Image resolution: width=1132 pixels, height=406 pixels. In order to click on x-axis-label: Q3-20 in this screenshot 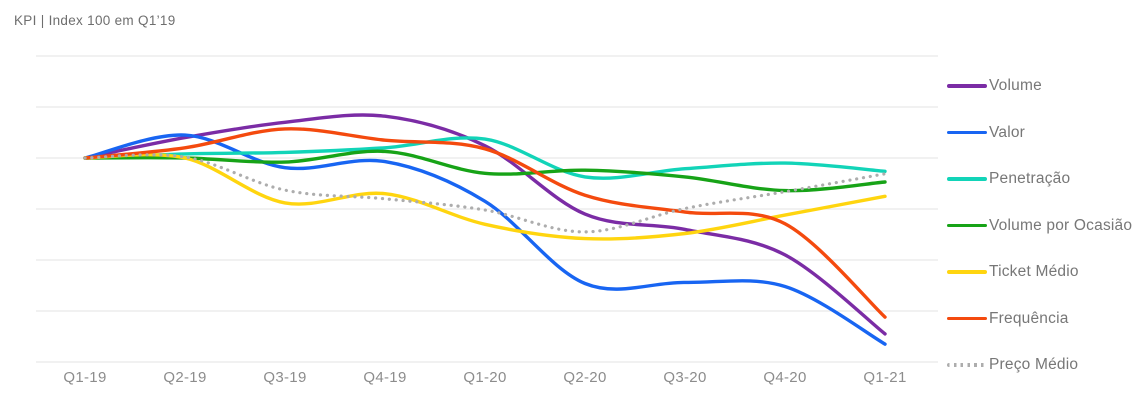, I will do `click(685, 377)`.